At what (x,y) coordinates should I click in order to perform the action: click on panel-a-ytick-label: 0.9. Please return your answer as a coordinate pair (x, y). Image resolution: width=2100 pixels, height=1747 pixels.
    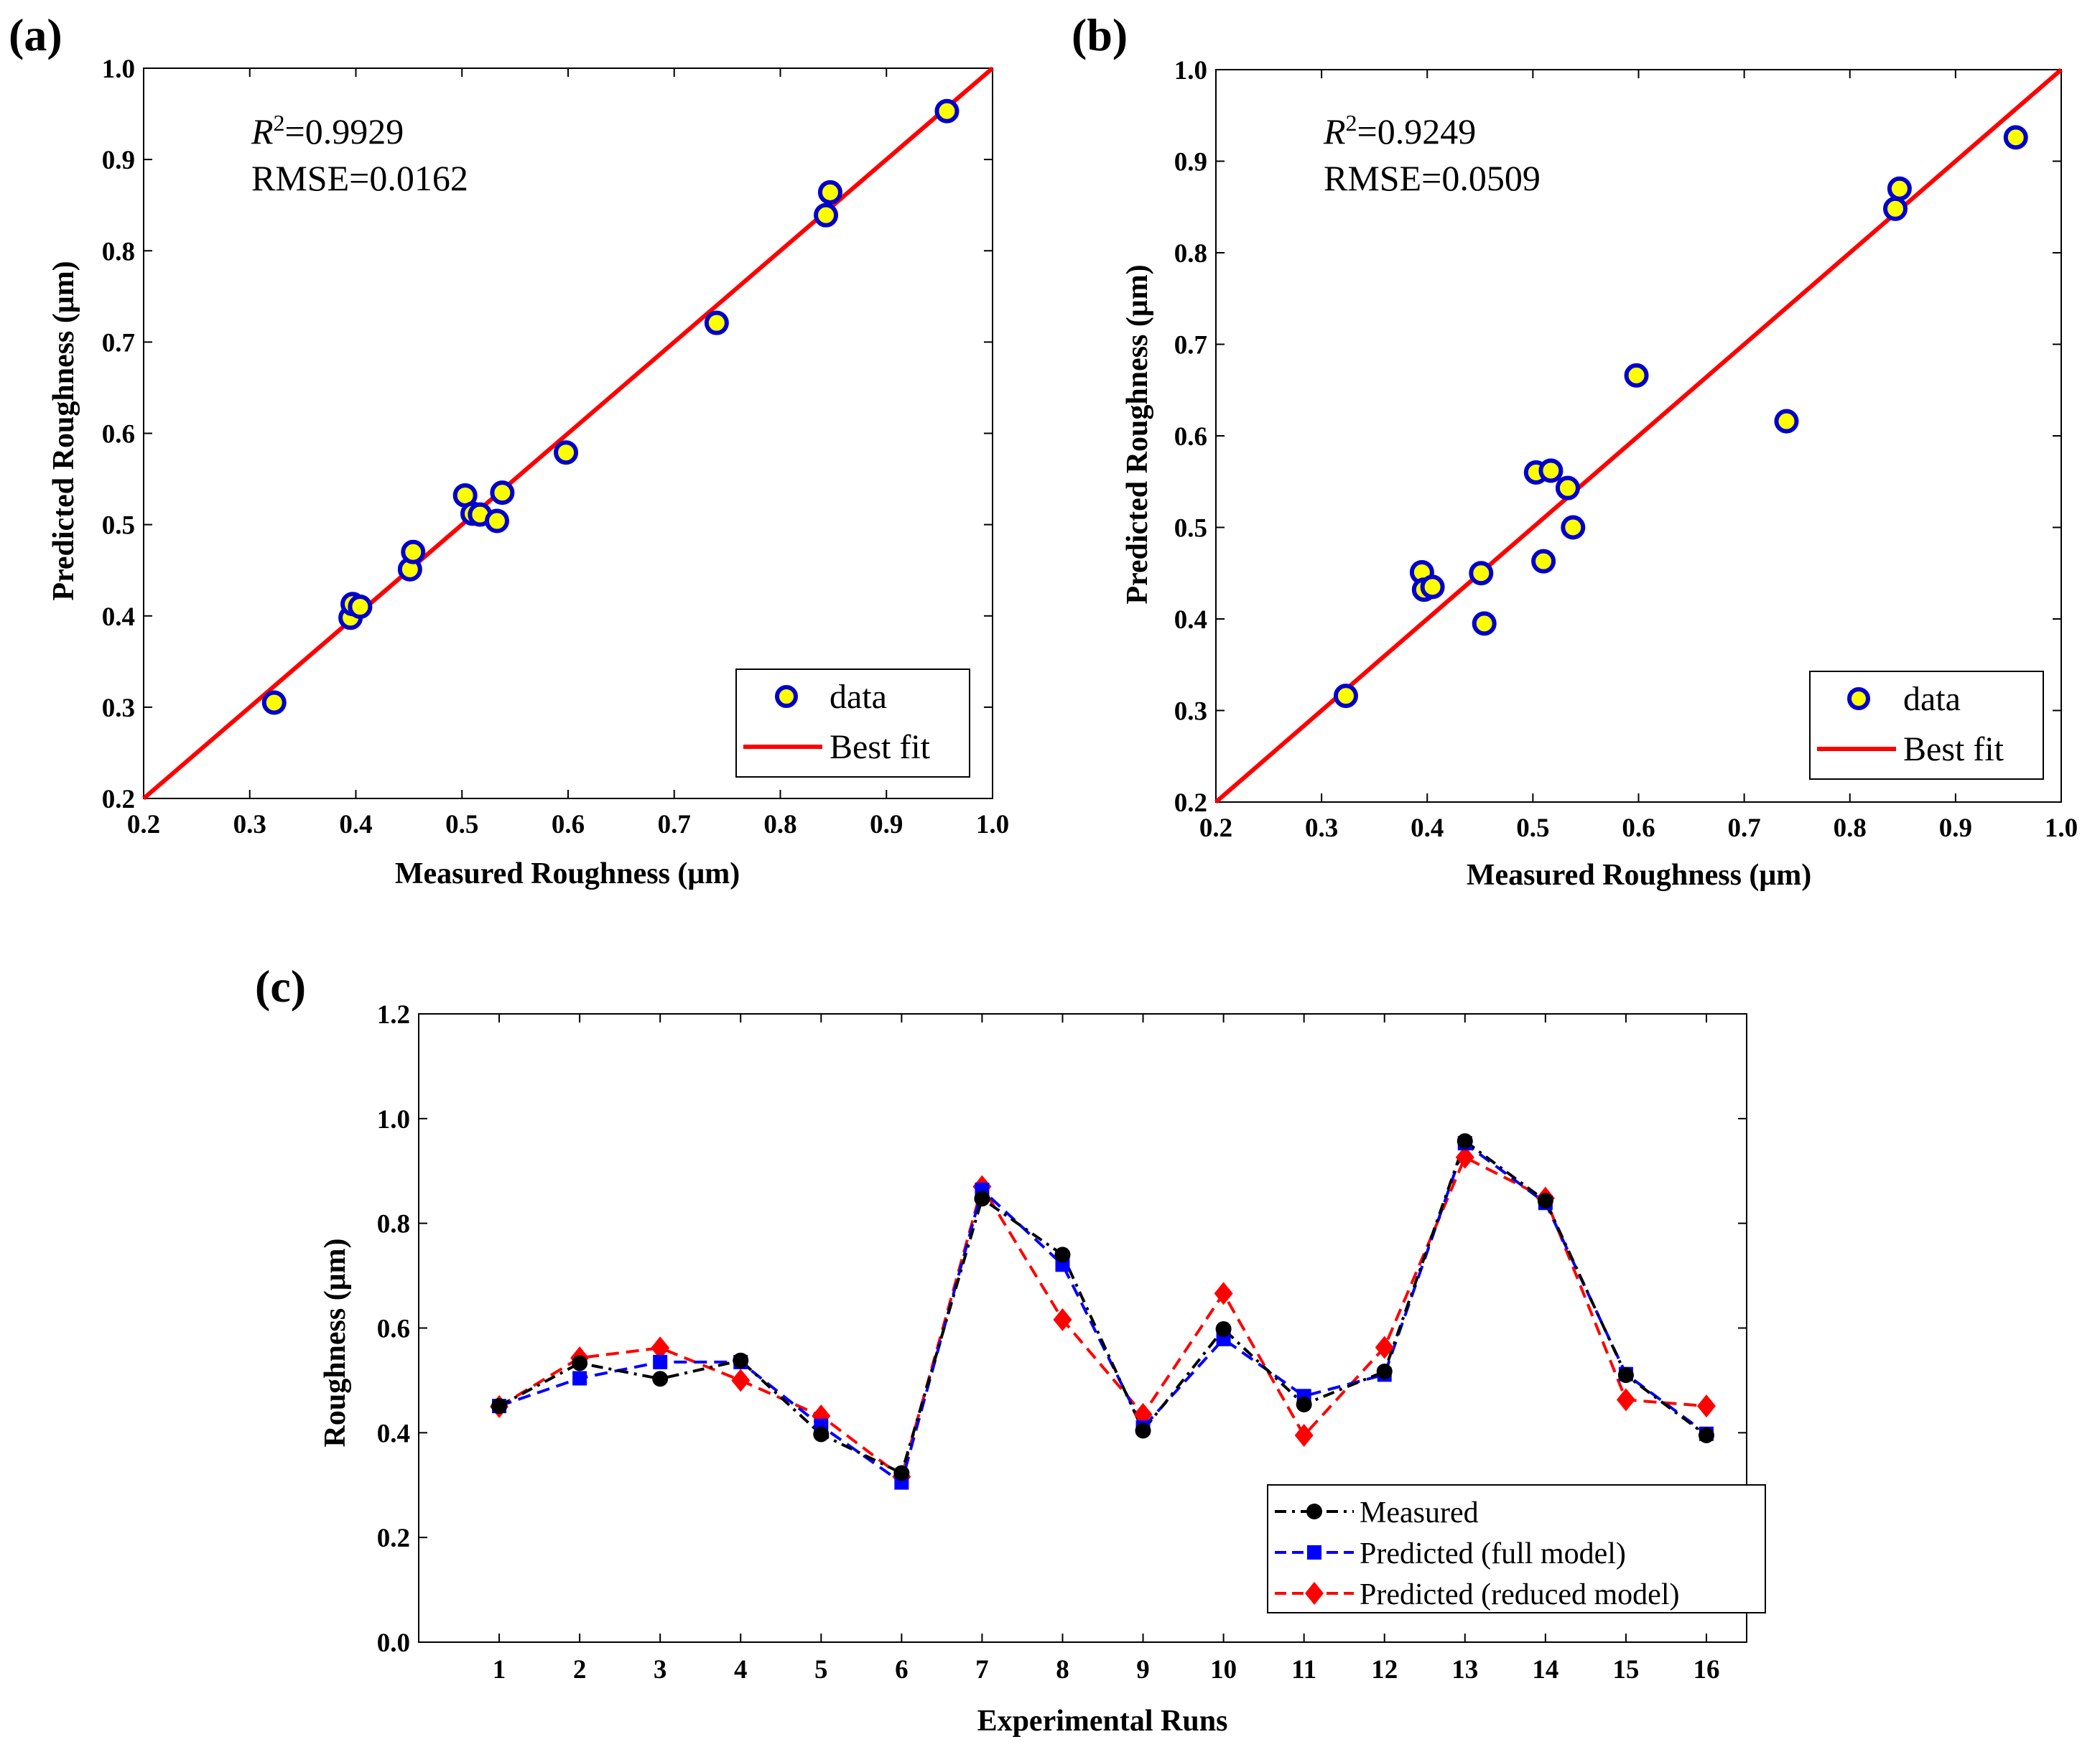
    Looking at the image, I should click on (118, 160).